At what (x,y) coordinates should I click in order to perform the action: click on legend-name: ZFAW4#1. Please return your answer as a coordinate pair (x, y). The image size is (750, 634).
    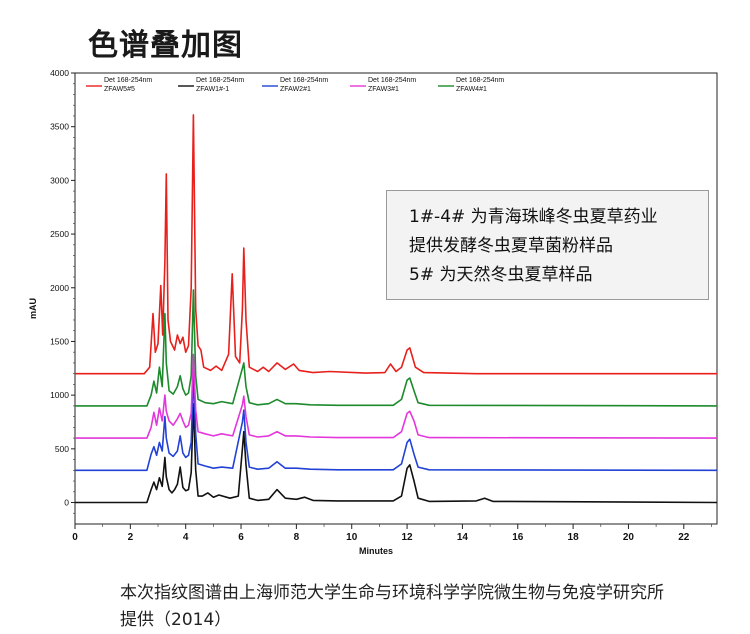
    Looking at the image, I should click on (471, 89).